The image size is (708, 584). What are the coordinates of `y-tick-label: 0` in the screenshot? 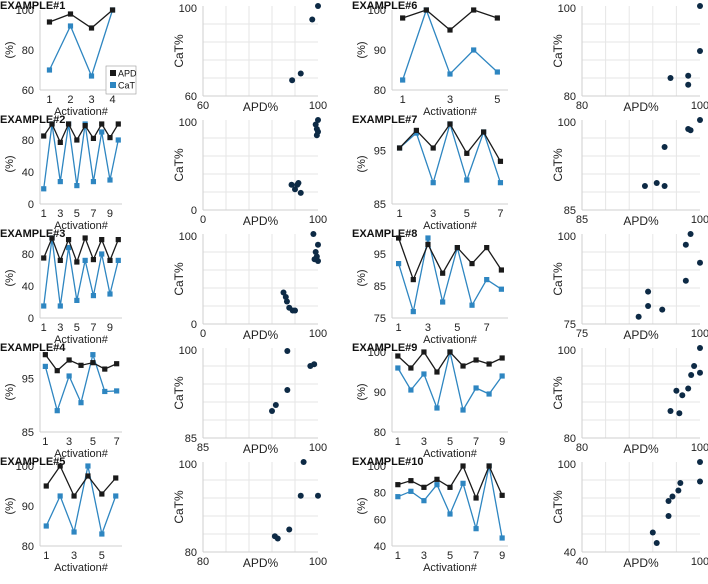 It's located at (194, 325).